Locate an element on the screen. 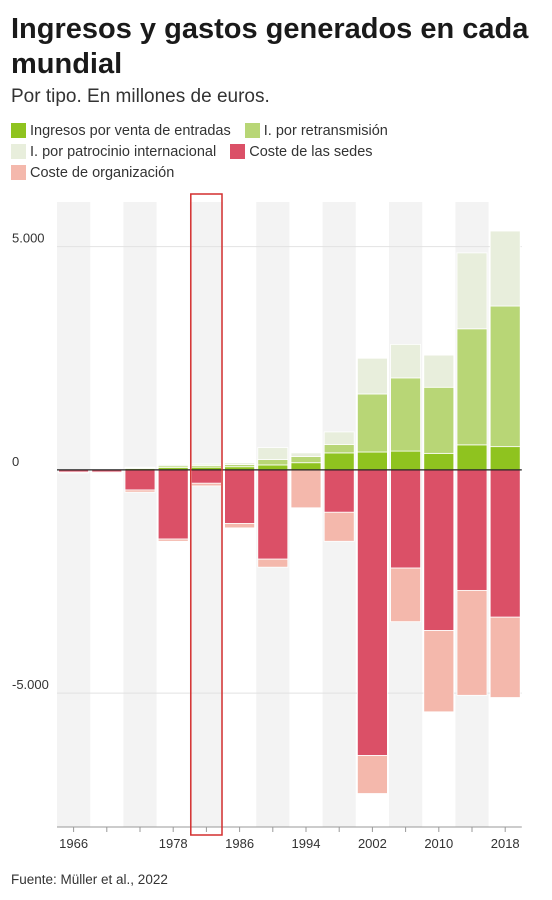 Image resolution: width=552 pixels, height=900 pixels. legend-label: I. por patrocinio internacional is located at coordinates (123, 151).